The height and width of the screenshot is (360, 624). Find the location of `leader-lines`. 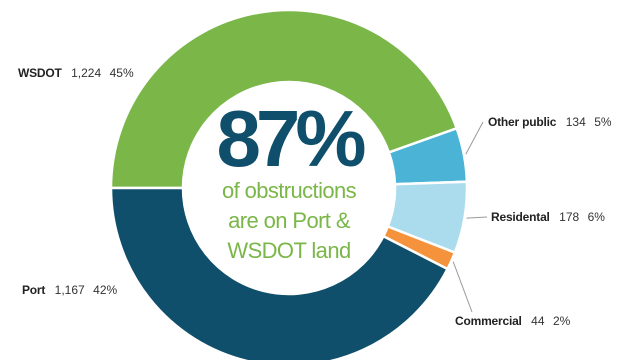

leader-lines is located at coordinates (470, 217).